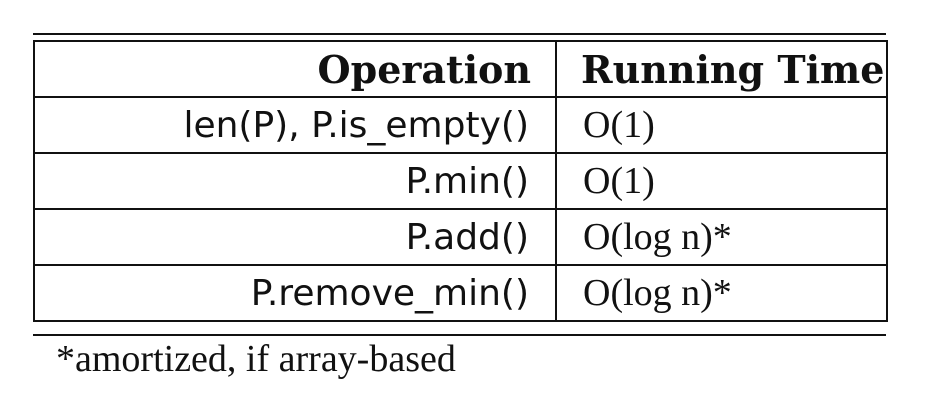 This screenshot has height=406, width=938. I want to click on table-row: P.remove_min() O(log n)*, so click(460, 293).